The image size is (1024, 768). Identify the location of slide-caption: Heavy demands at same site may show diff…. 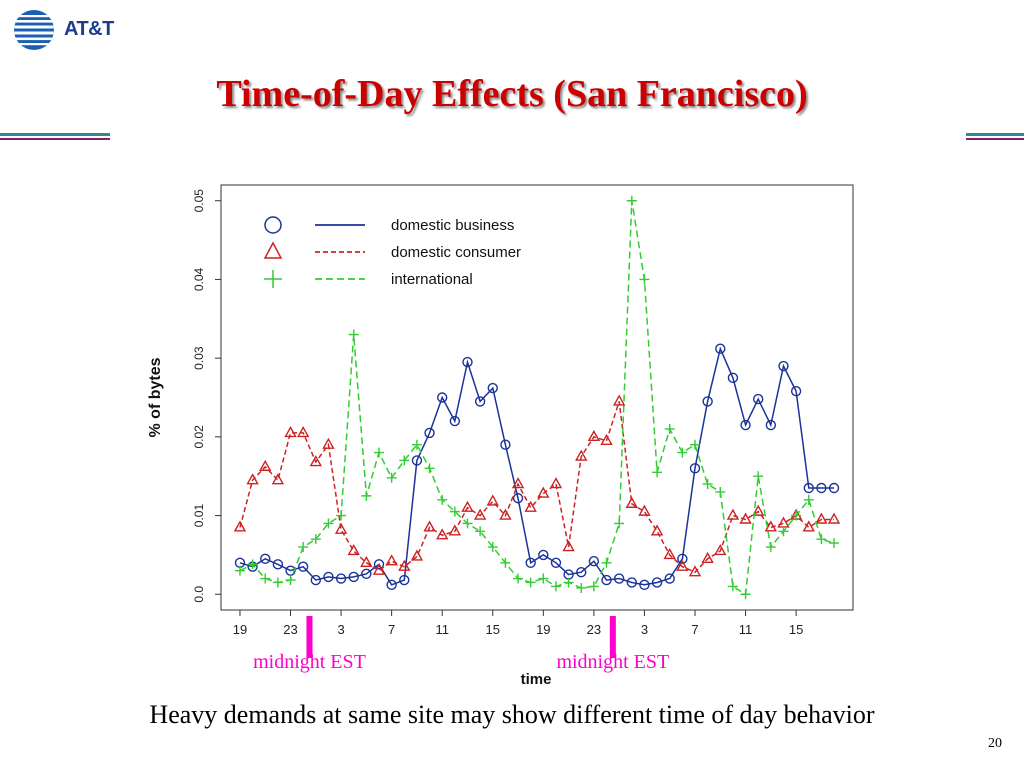
(512, 714).